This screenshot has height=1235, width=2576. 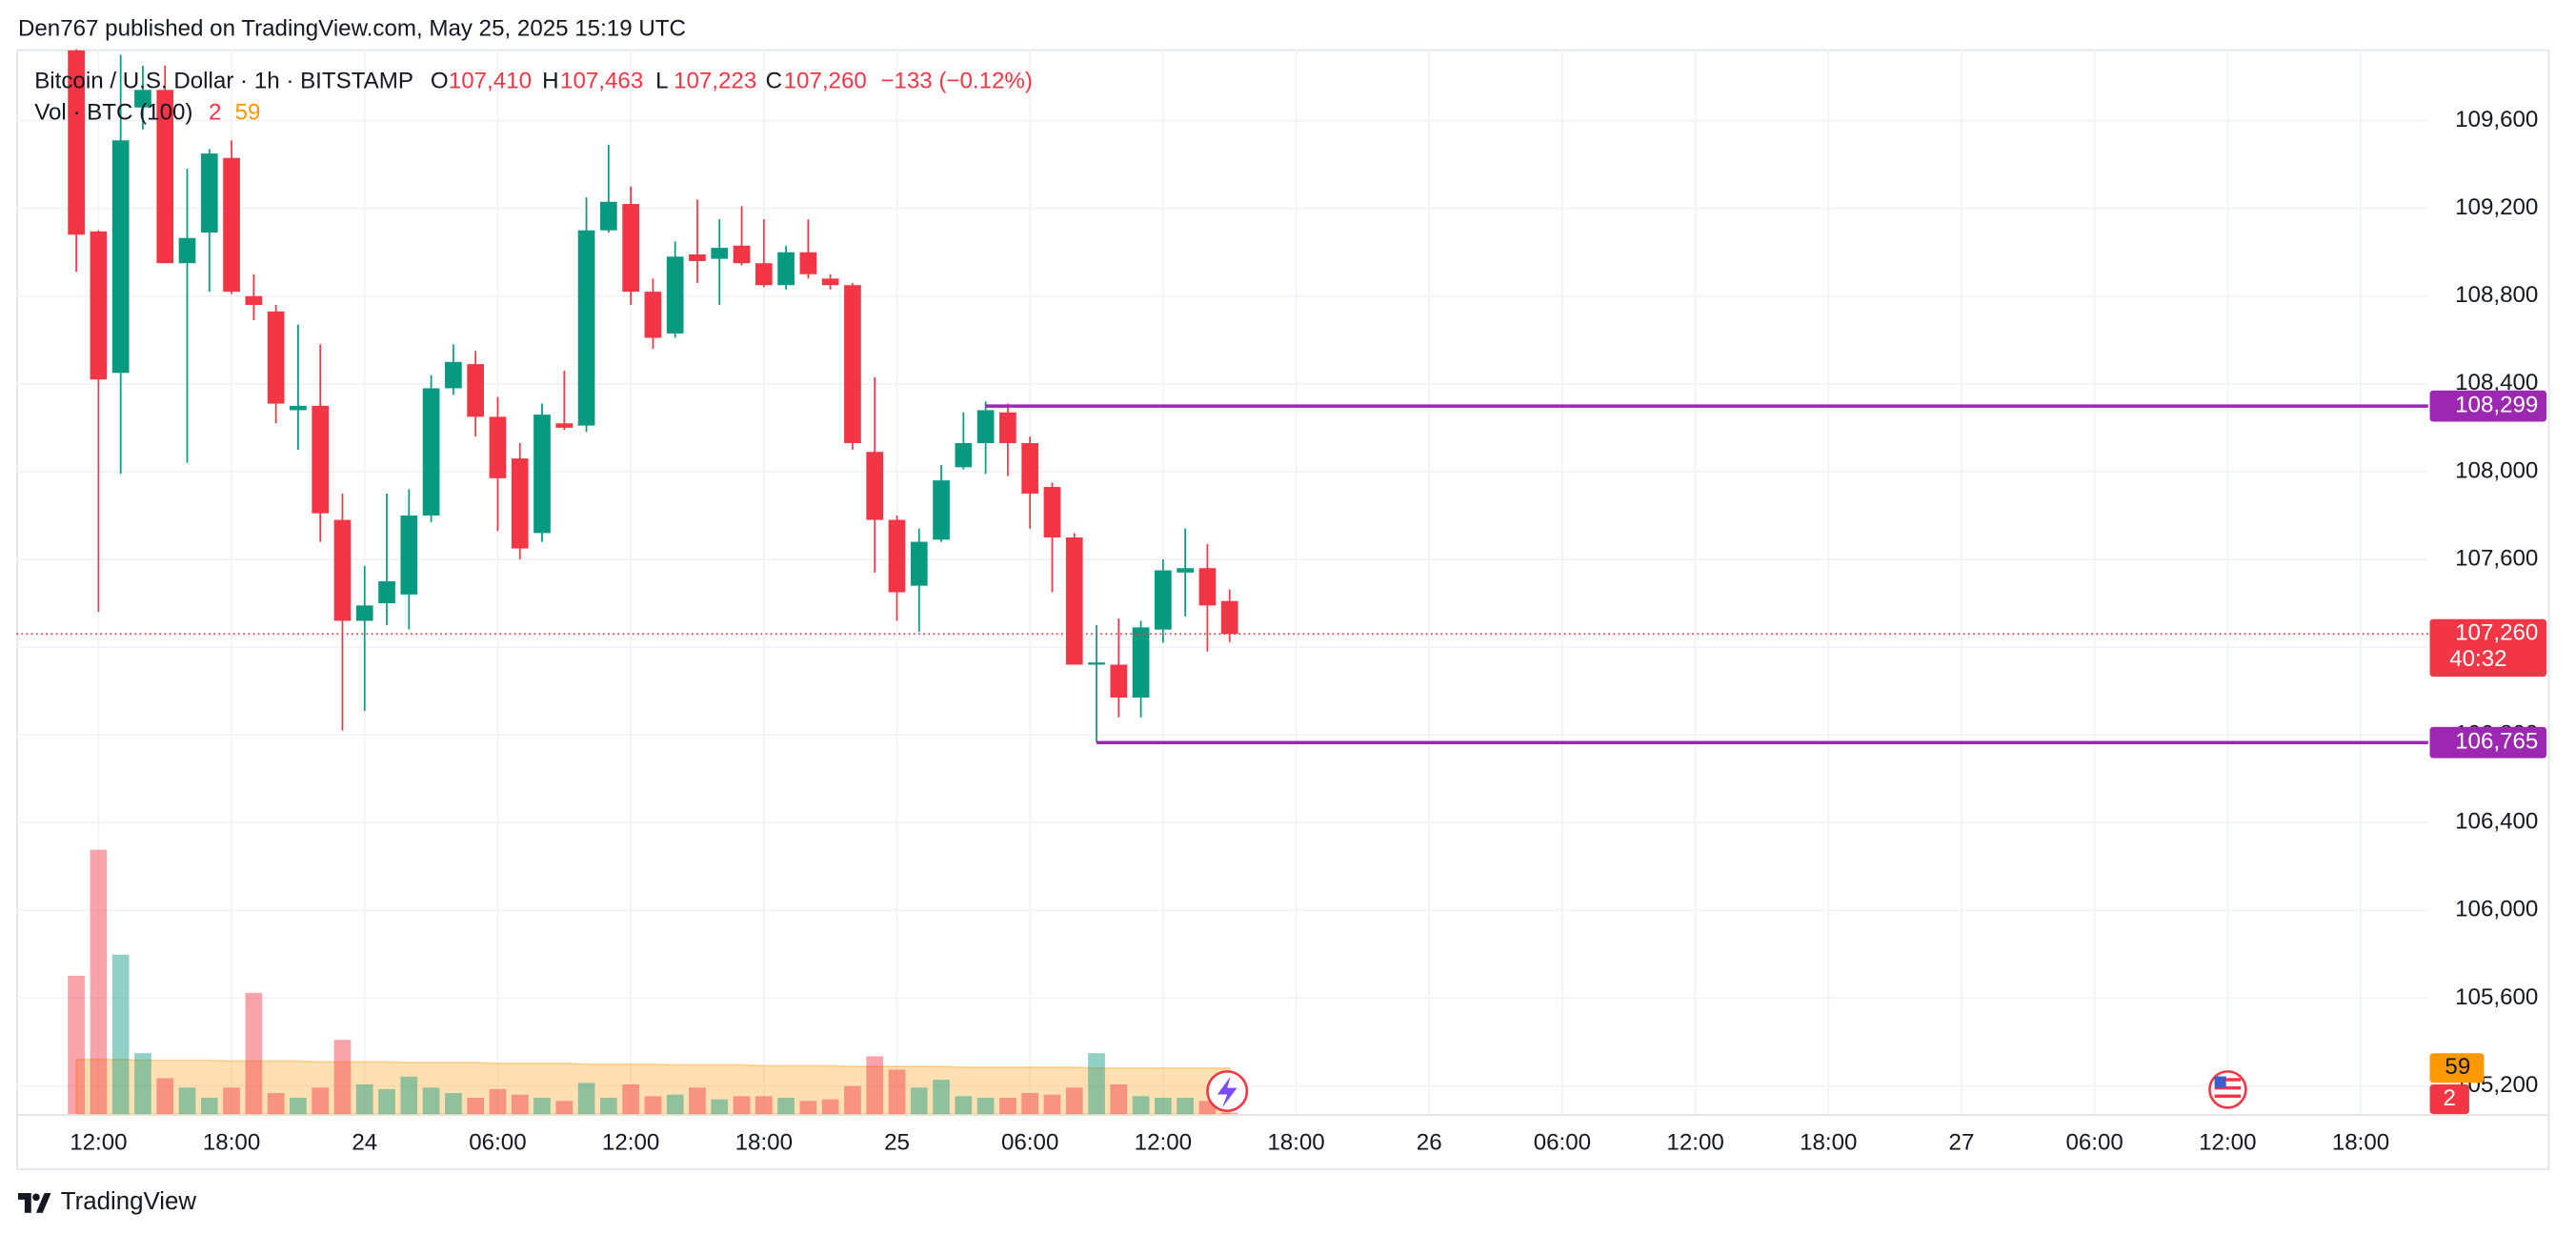 I want to click on legend-value: 107,223, so click(x=715, y=81).